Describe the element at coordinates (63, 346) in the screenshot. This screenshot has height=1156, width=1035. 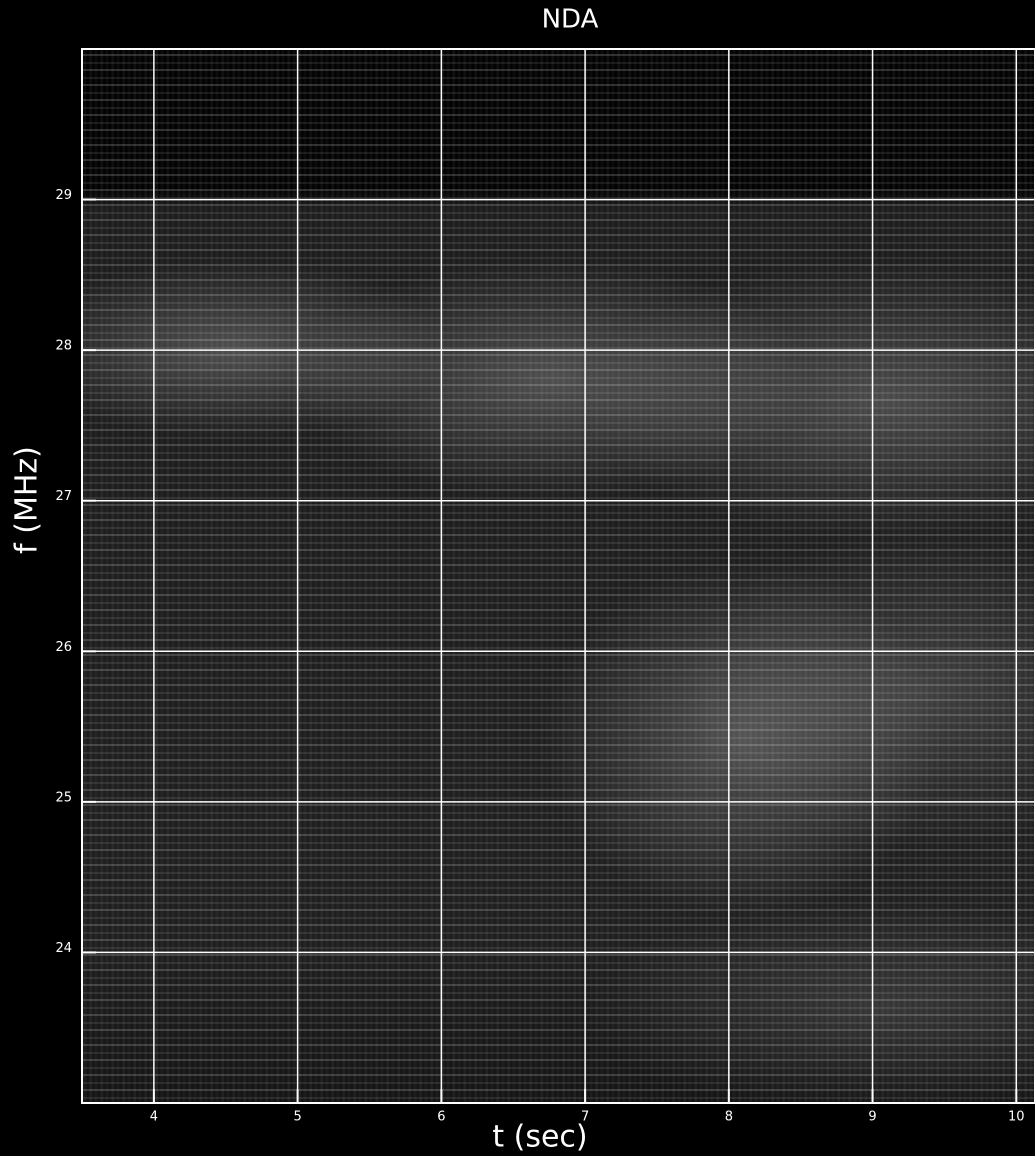
I see `y-tick-label: 28` at that location.